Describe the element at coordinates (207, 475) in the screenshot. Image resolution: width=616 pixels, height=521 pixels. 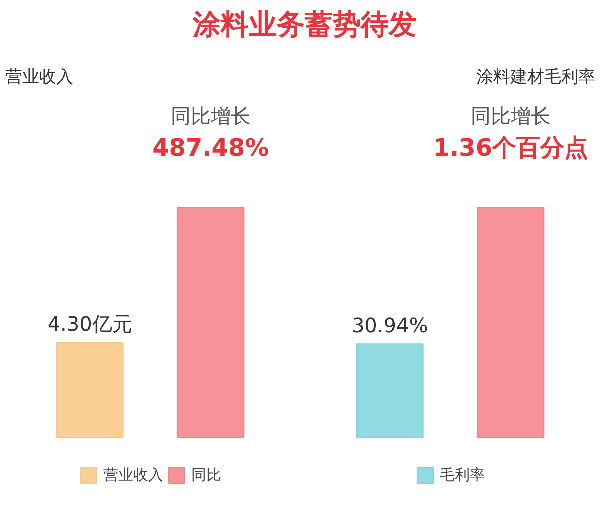
I see `legend-label: 同比` at that location.